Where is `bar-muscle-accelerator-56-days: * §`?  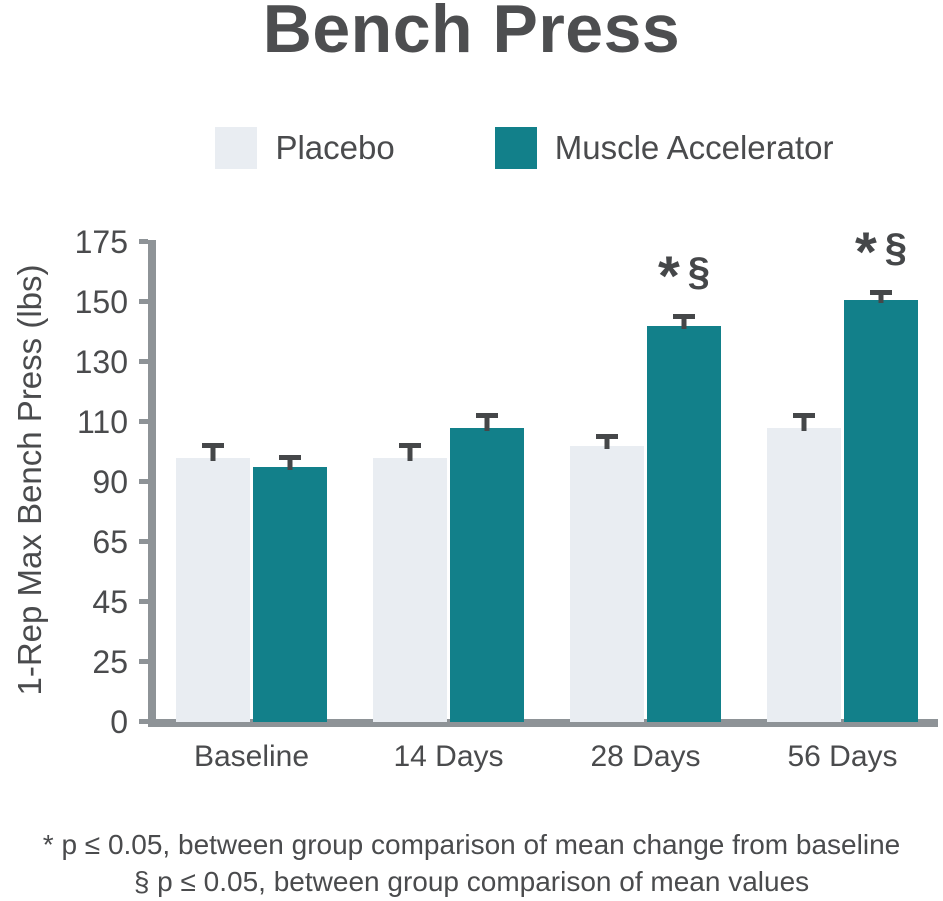 bar-muscle-accelerator-56-days: * § is located at coordinates (881, 473).